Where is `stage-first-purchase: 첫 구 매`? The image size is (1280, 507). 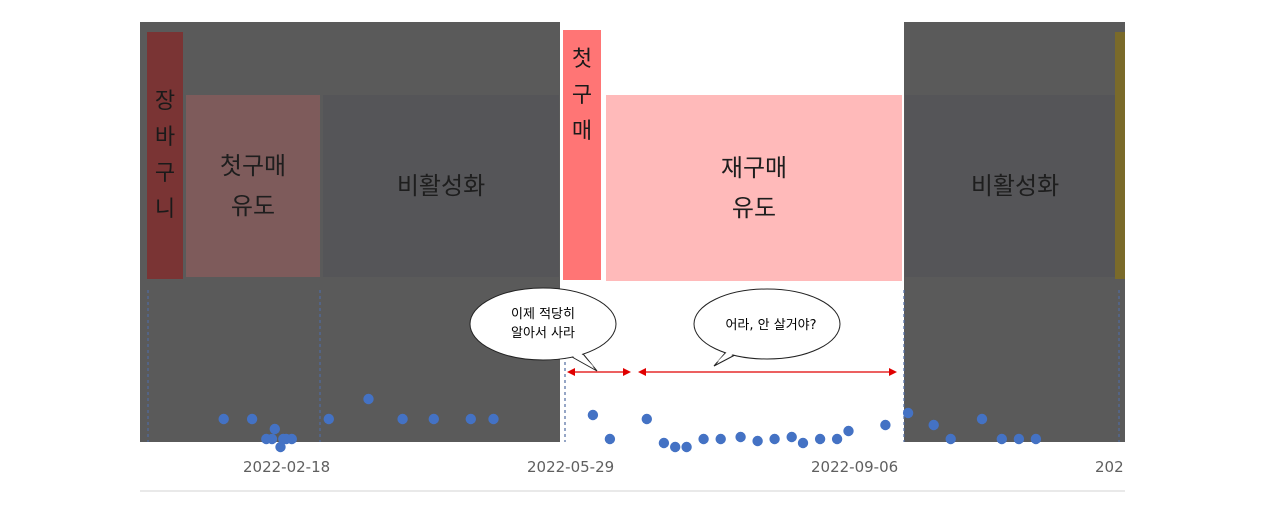 stage-first-purchase: 첫 구 매 is located at coordinates (582, 155).